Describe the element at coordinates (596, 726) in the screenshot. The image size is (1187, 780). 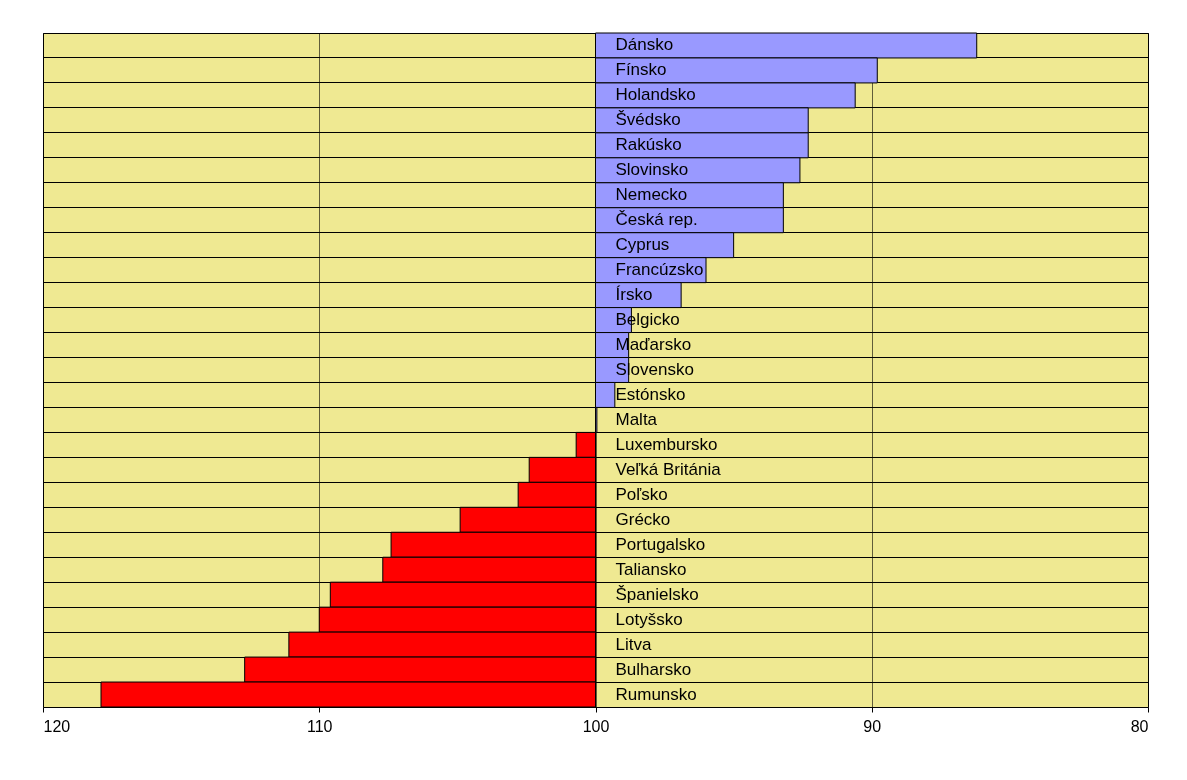
I see `x-tick-label: 100` at that location.